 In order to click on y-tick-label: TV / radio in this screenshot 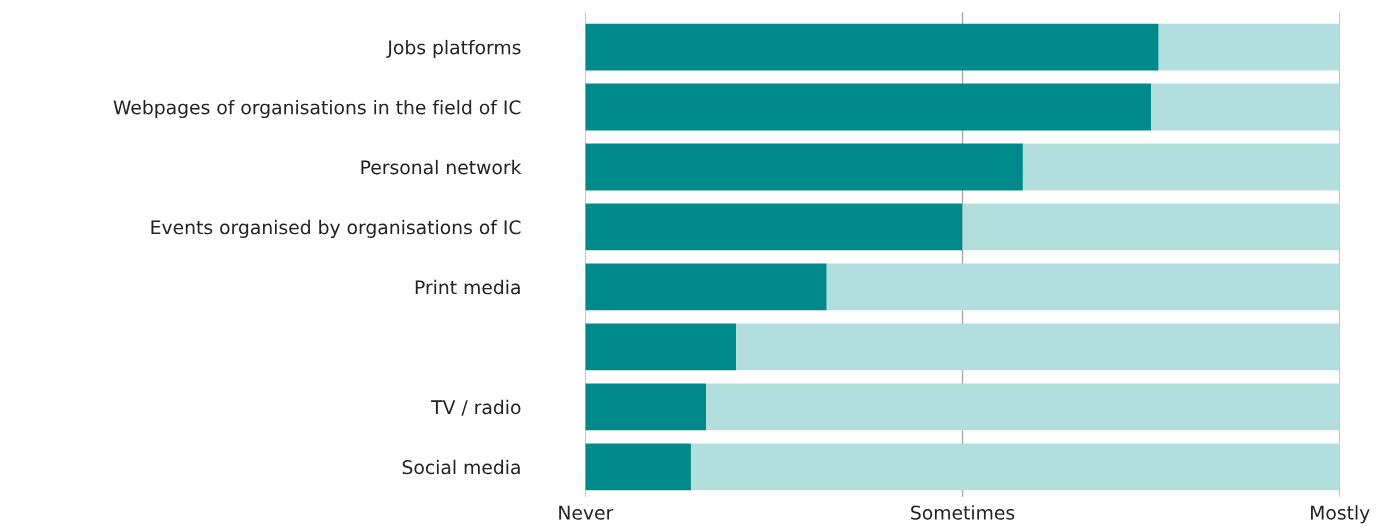, I will do `click(476, 407)`.